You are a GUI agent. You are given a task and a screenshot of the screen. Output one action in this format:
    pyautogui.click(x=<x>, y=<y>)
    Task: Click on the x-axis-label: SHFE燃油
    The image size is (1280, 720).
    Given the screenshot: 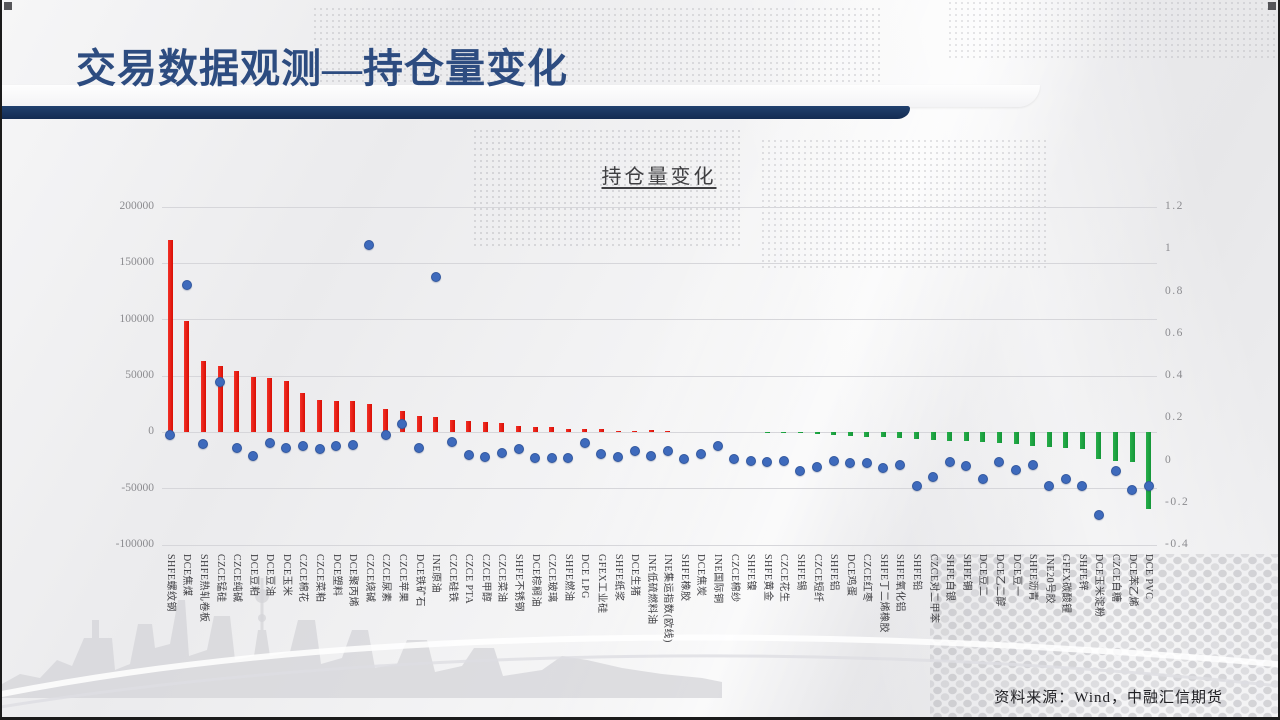 What is the action you would take?
    pyautogui.click(x=568, y=578)
    